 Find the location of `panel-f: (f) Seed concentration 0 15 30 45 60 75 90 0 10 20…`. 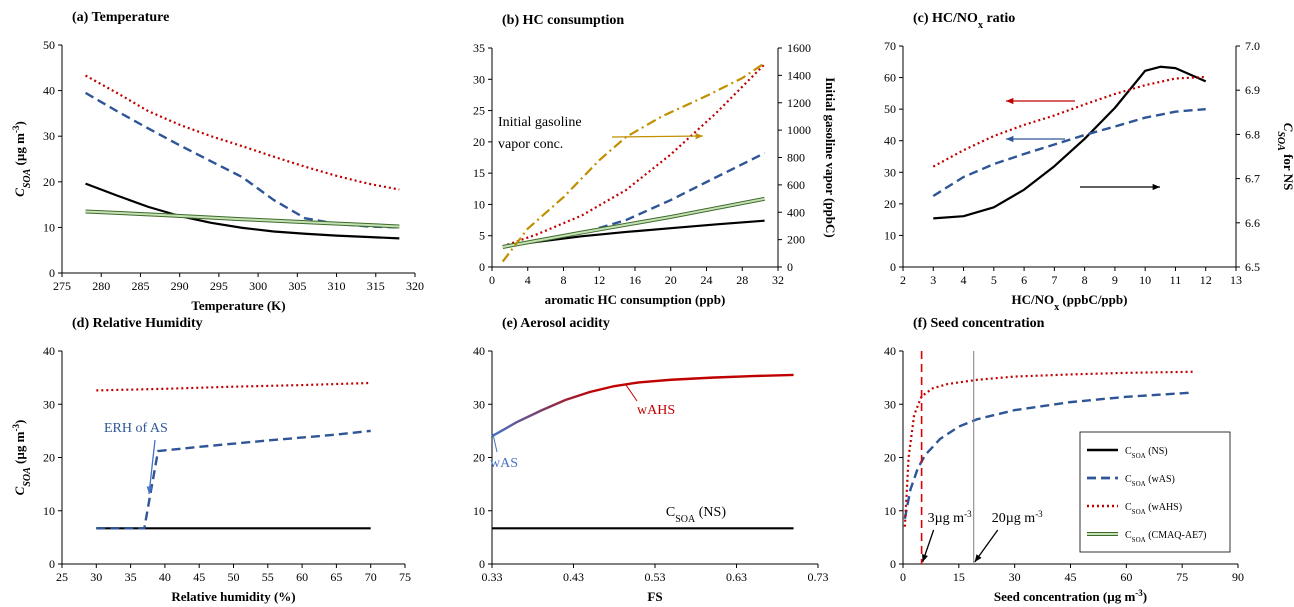

panel-f: (f) Seed concentration 0 15 30 45 60 75 90 0 10 20… is located at coordinates (1064, 460).